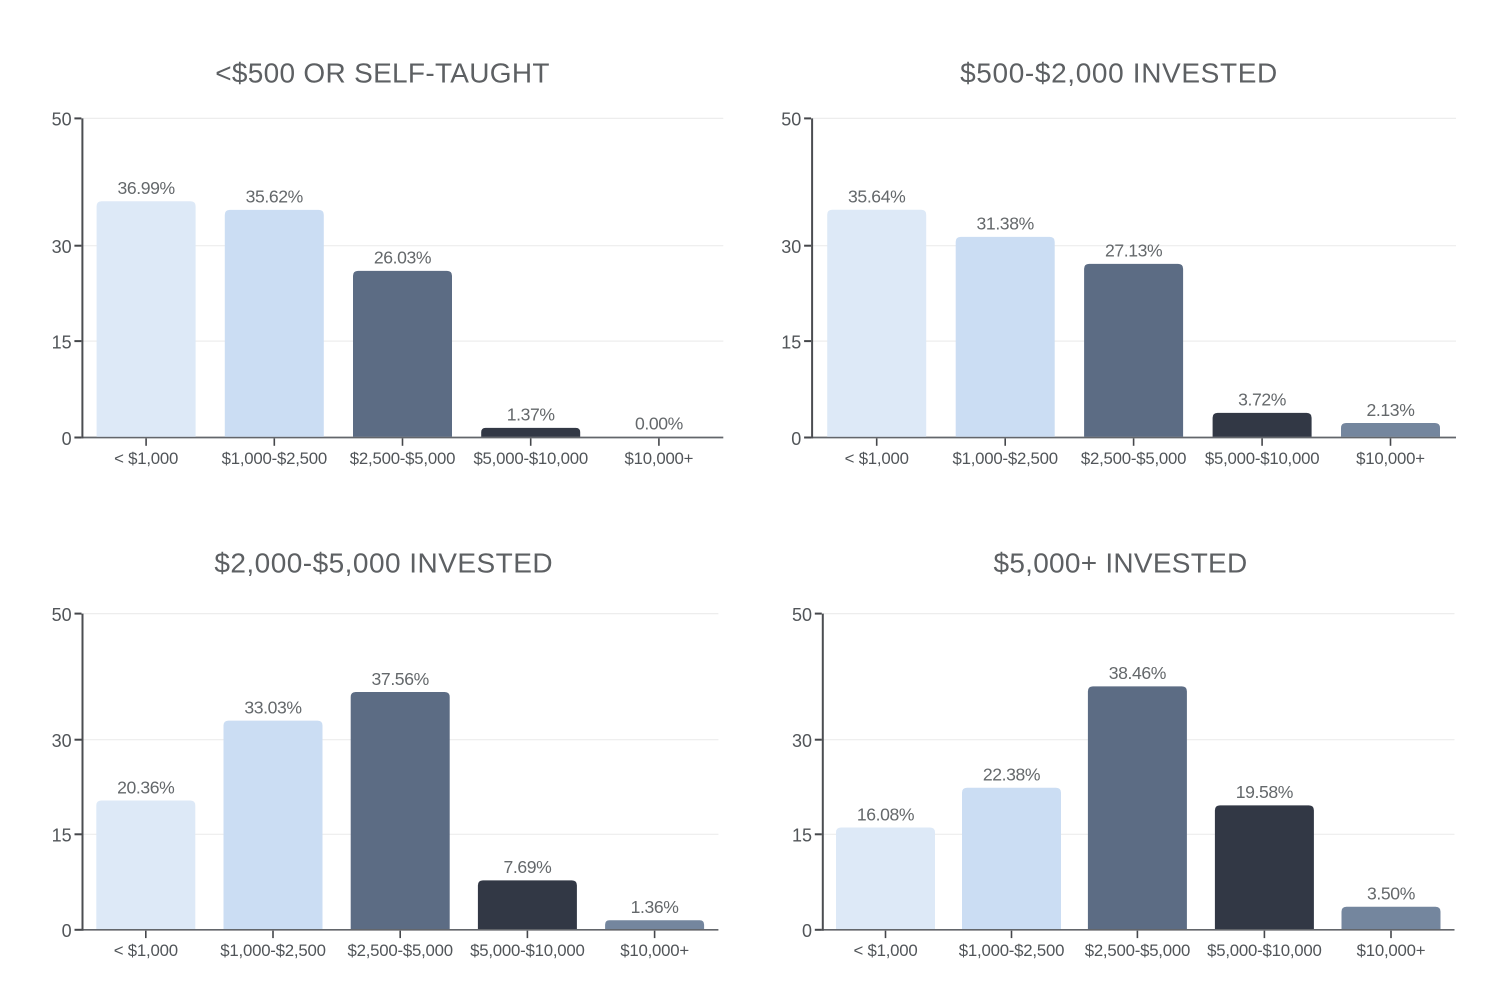  What do you see at coordinates (1391, 894) in the screenshot?
I see `svg-text: 3.50%` at bounding box center [1391, 894].